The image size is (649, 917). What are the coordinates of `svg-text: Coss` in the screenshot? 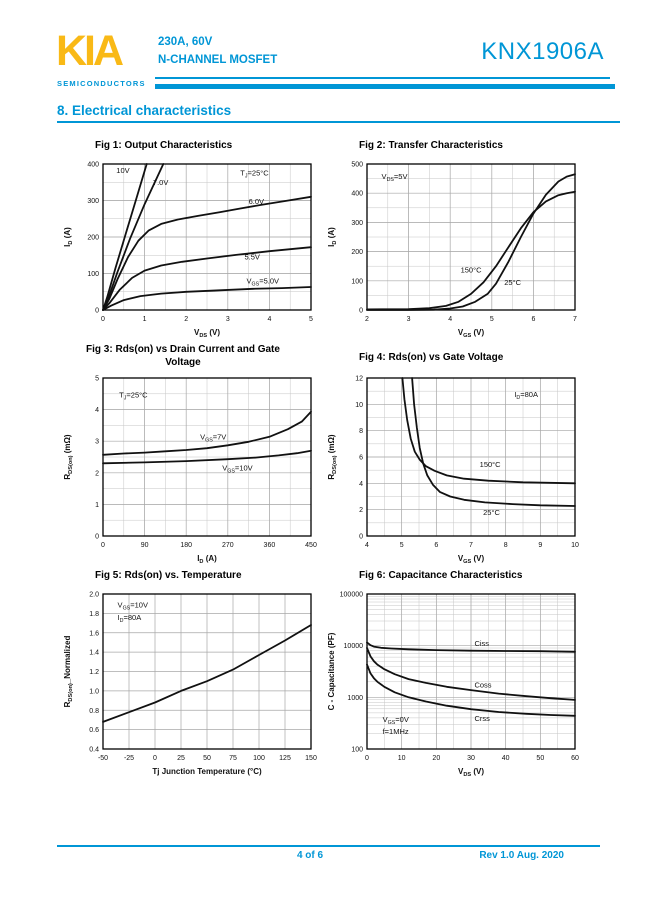 It's located at (482, 684).